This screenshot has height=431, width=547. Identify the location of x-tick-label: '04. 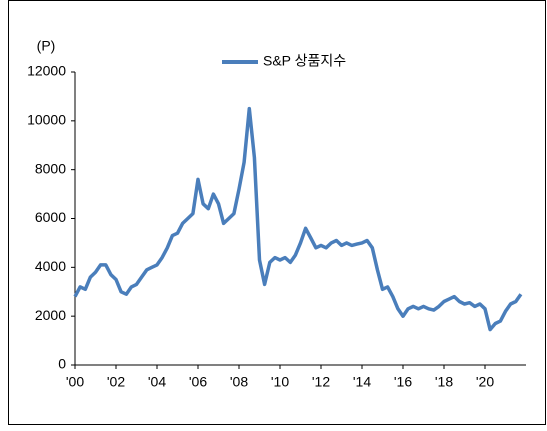
(157, 382).